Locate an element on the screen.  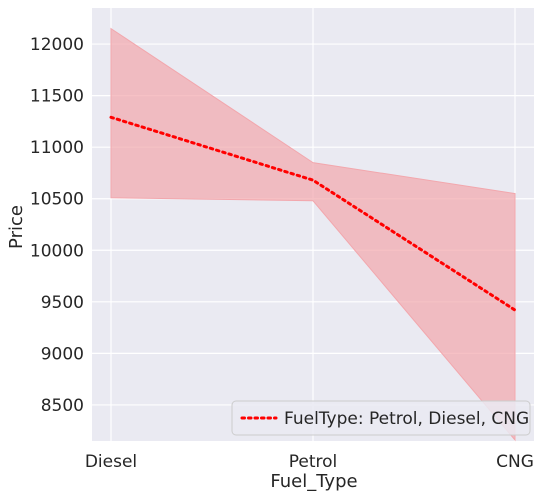
y-tick-label: 10500 is located at coordinates (57, 200).